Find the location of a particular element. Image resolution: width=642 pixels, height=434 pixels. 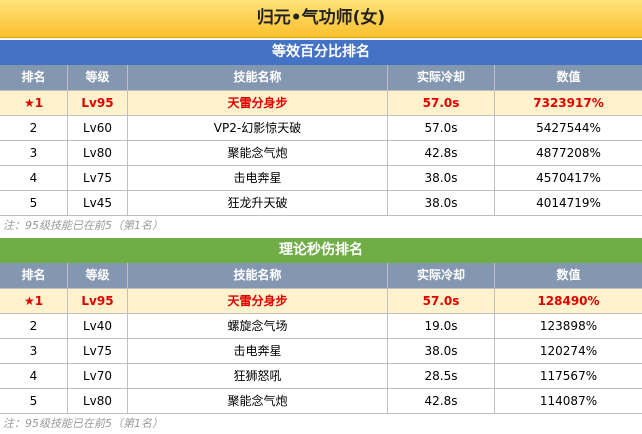

table-cell: Lv40 is located at coordinates (98, 326).